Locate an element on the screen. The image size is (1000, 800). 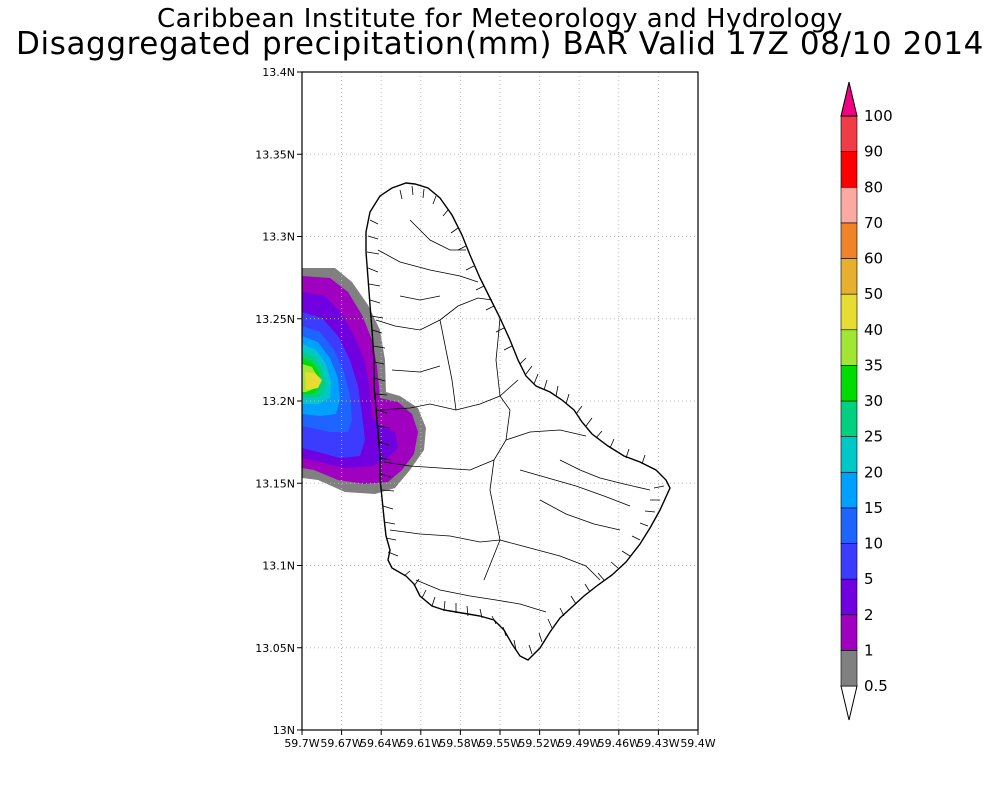
colorbar-min-arrow is located at coordinates (849, 703).